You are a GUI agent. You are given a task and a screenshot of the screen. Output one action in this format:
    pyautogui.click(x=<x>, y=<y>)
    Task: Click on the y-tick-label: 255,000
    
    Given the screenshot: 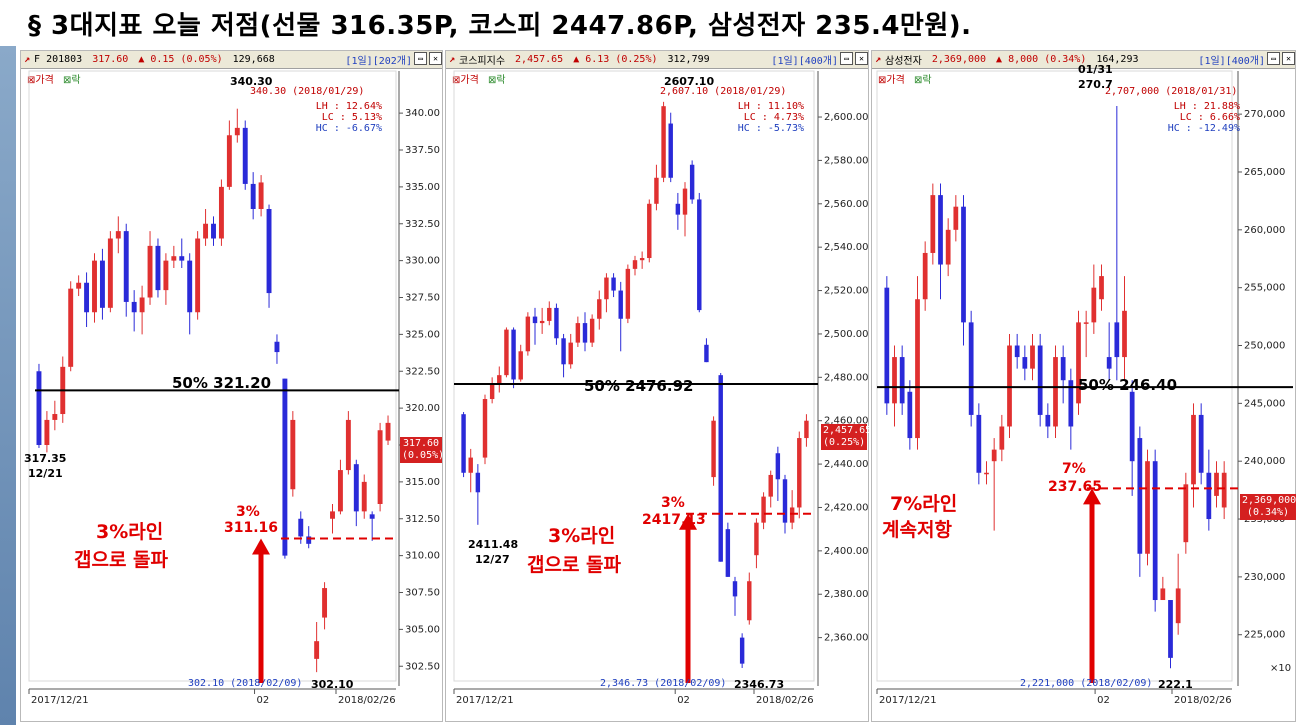 What is the action you would take?
    pyautogui.click(x=1264, y=288)
    